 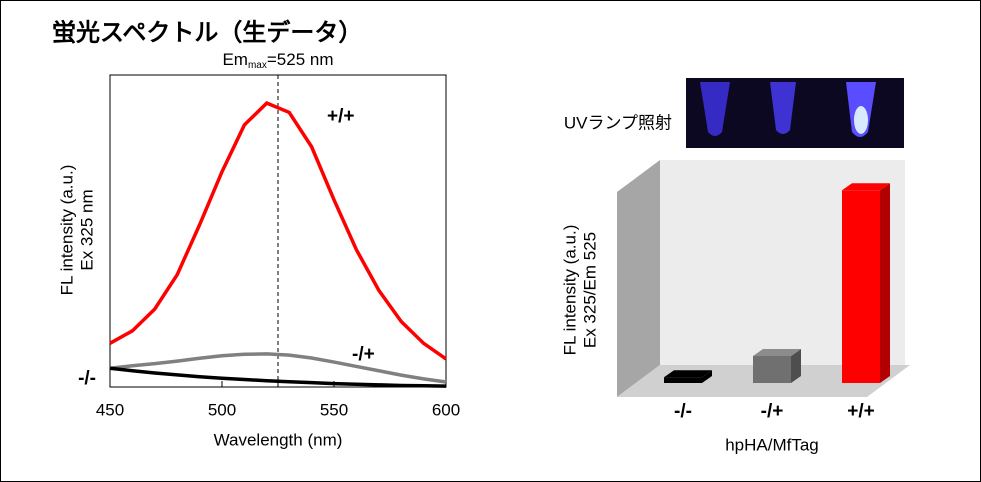 I want to click on uv-photo, so click(x=795, y=113).